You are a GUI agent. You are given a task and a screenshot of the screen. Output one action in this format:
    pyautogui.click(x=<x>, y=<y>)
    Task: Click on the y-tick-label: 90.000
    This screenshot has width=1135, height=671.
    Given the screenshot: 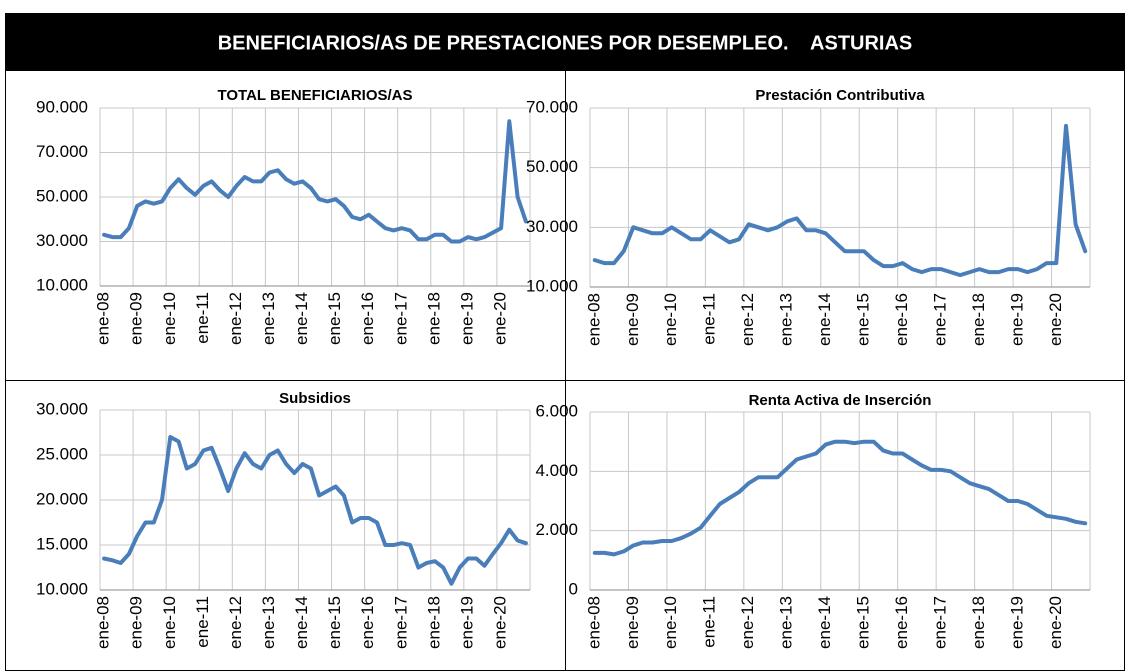 What is the action you would take?
    pyautogui.click(x=62, y=106)
    